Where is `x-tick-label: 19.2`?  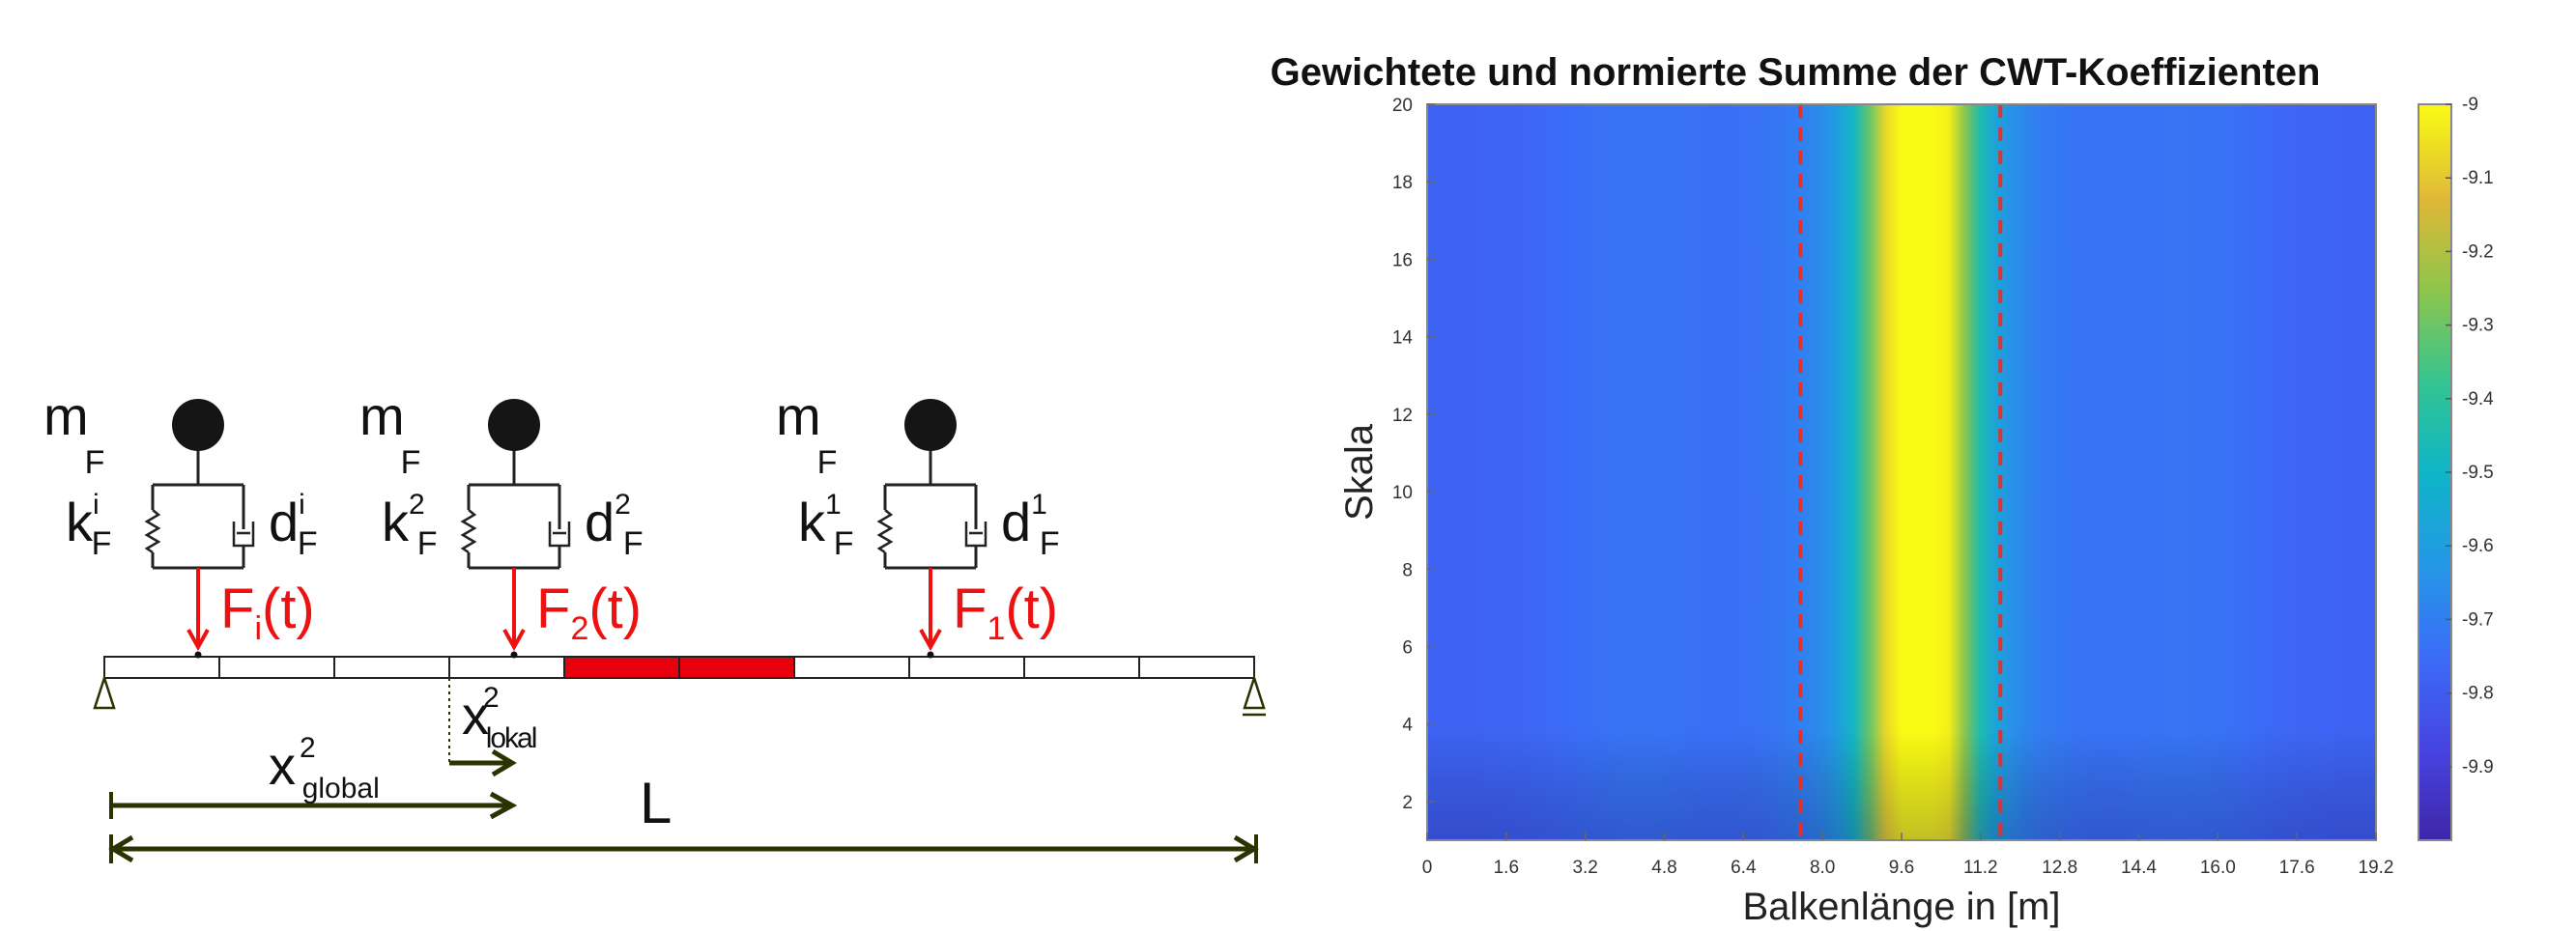
x-tick-label: 19.2 is located at coordinates (2377, 868).